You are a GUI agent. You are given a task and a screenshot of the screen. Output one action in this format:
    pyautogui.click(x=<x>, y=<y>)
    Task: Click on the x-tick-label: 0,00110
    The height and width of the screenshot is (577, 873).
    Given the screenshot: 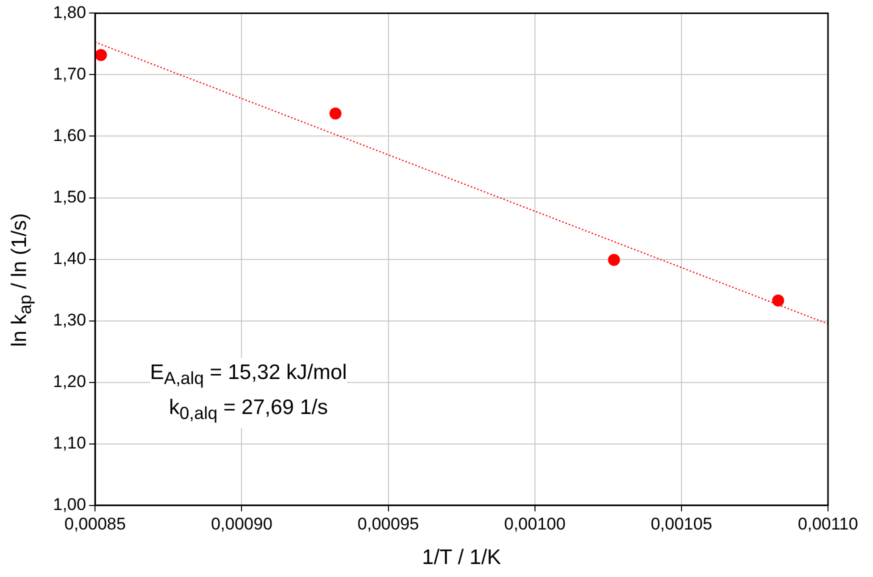 What is the action you would take?
    pyautogui.click(x=828, y=524)
    